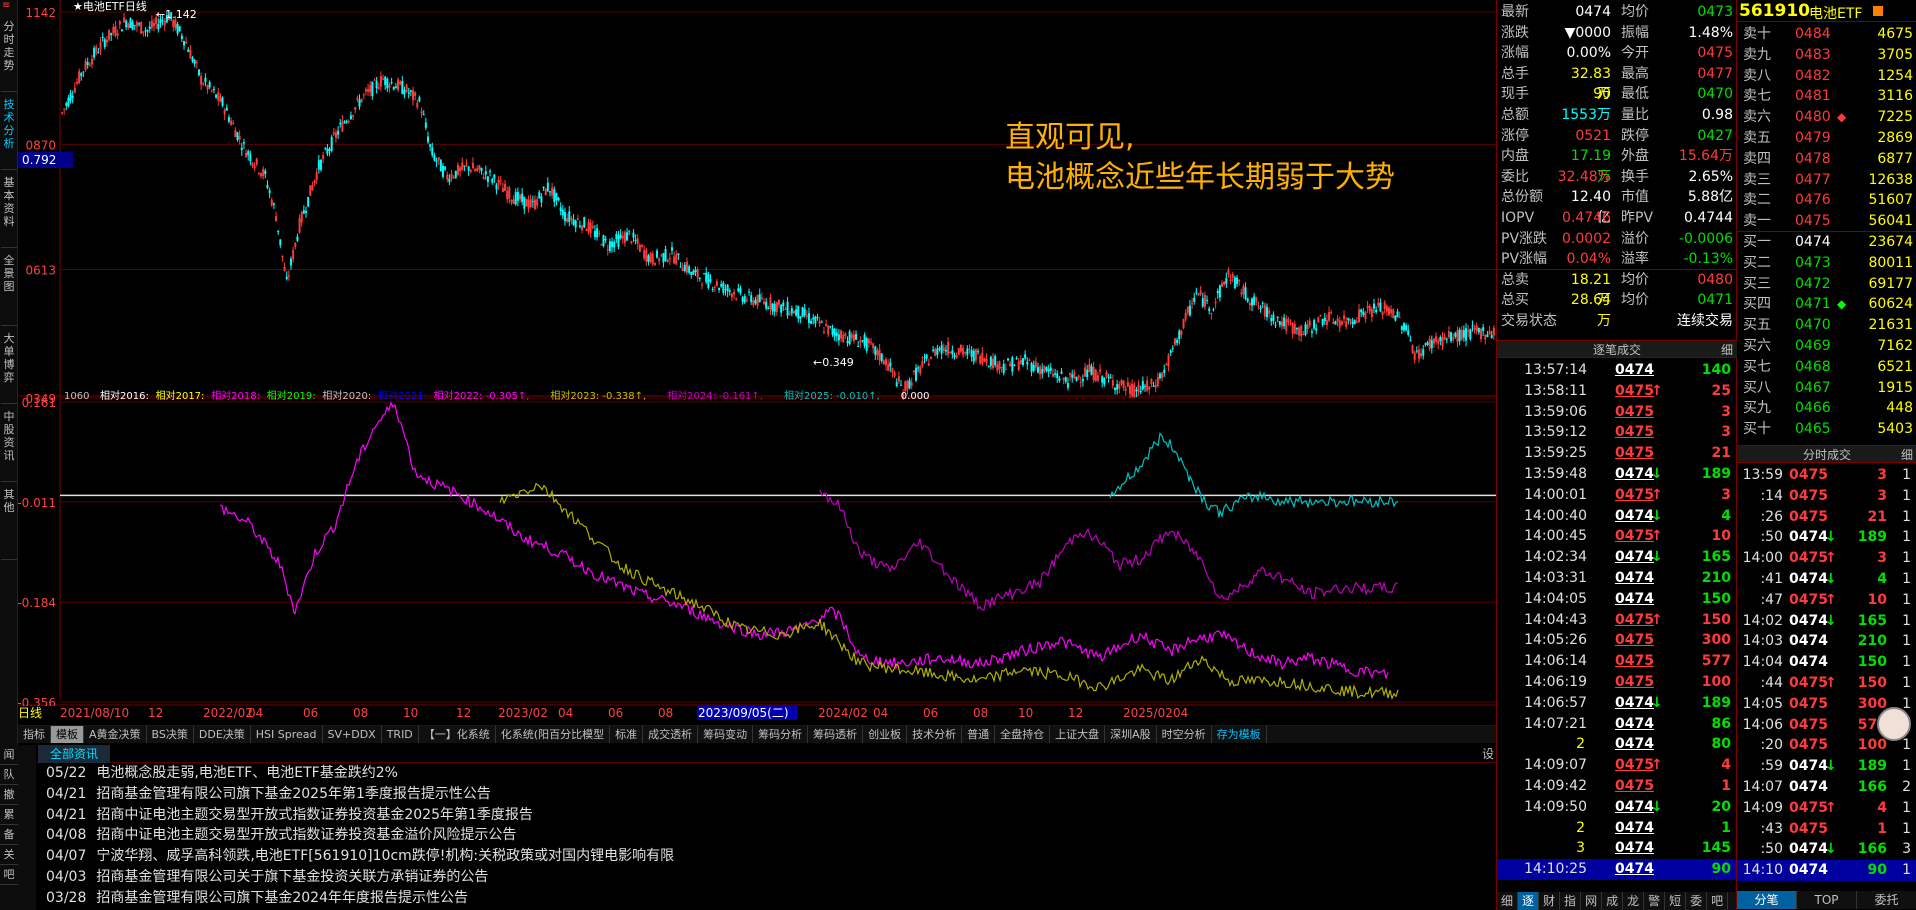 Image resolution: width=1916 pixels, height=910 pixels. I want to click on tick-row: 13:57:14 0474 140, so click(1617, 370).